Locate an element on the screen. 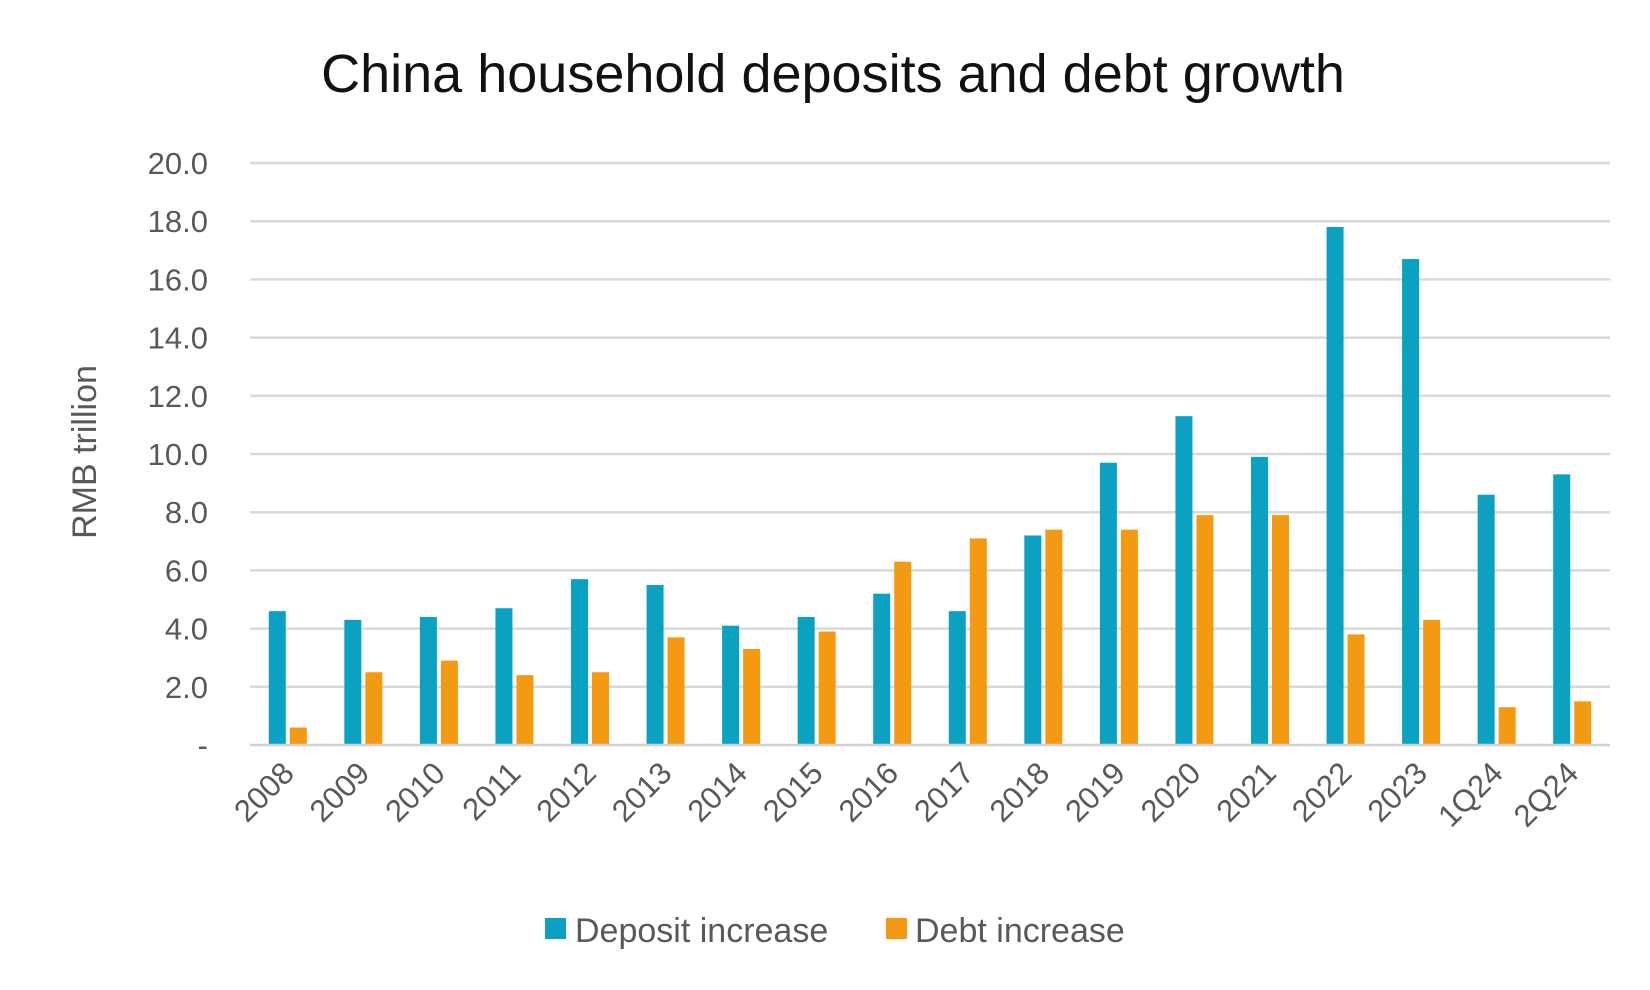  y-axis-label: RMB trillion is located at coordinates (85, 452).